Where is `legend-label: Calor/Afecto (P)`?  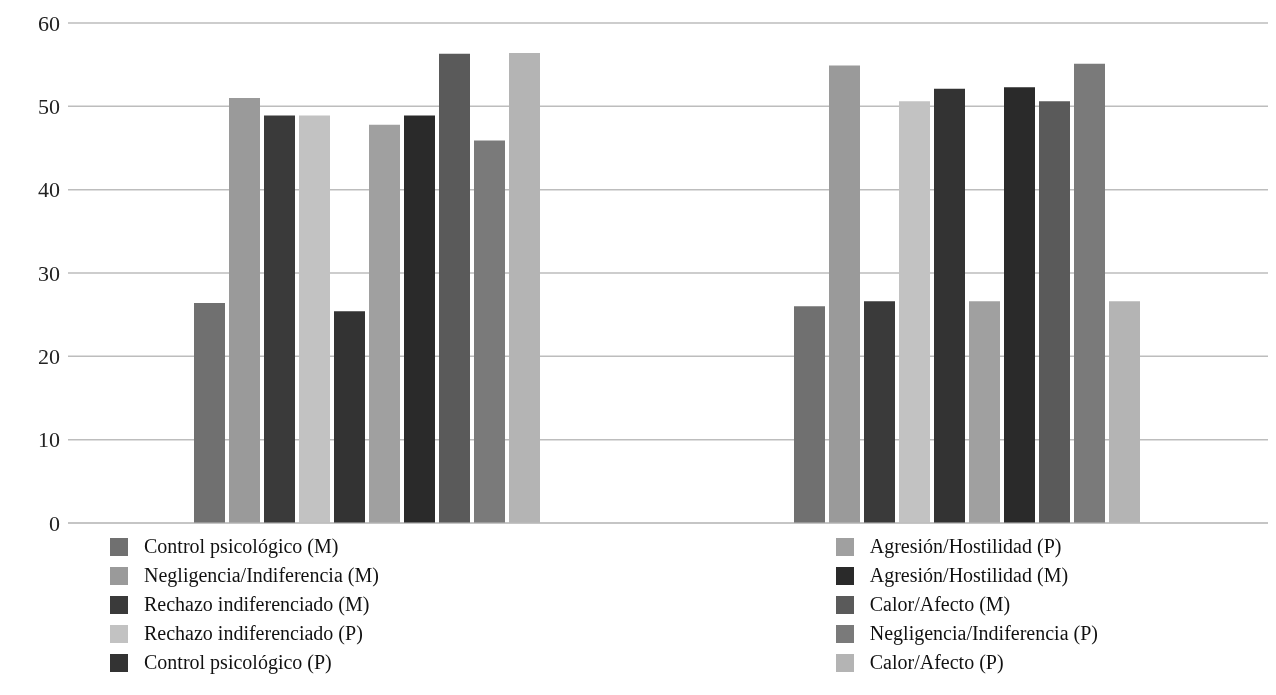
legend-label: Calor/Afecto (P) is located at coordinates (936, 662).